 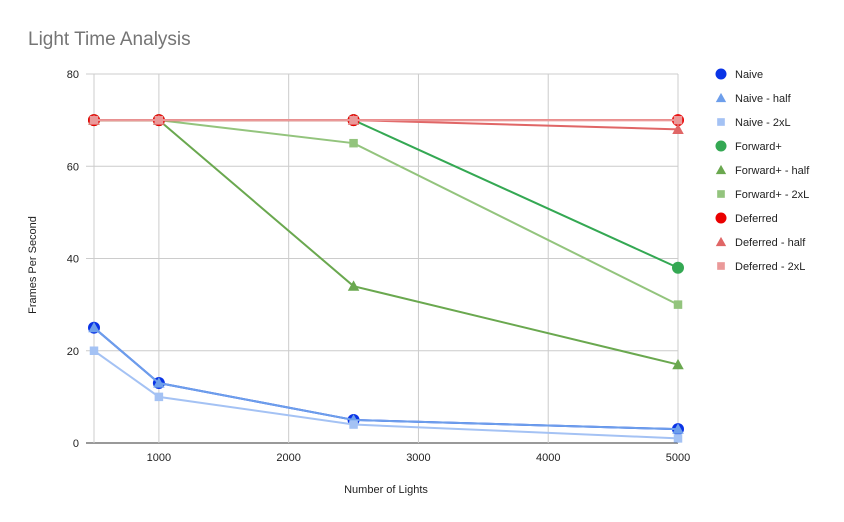 What do you see at coordinates (772, 171) in the screenshot?
I see `legend-label: Forward+ - half` at bounding box center [772, 171].